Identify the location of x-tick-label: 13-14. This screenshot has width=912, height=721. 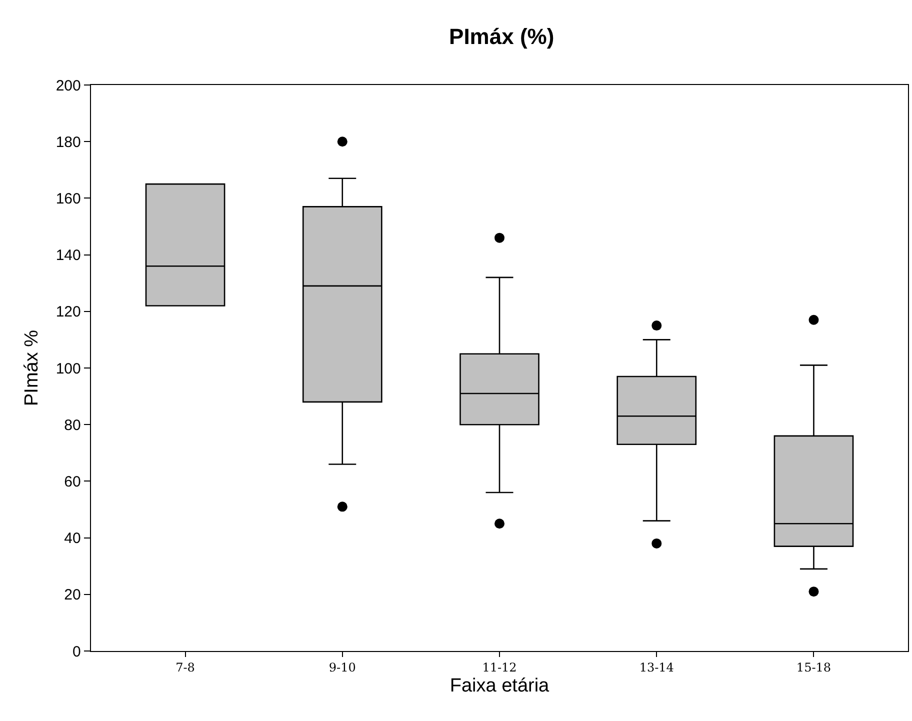
(656, 667).